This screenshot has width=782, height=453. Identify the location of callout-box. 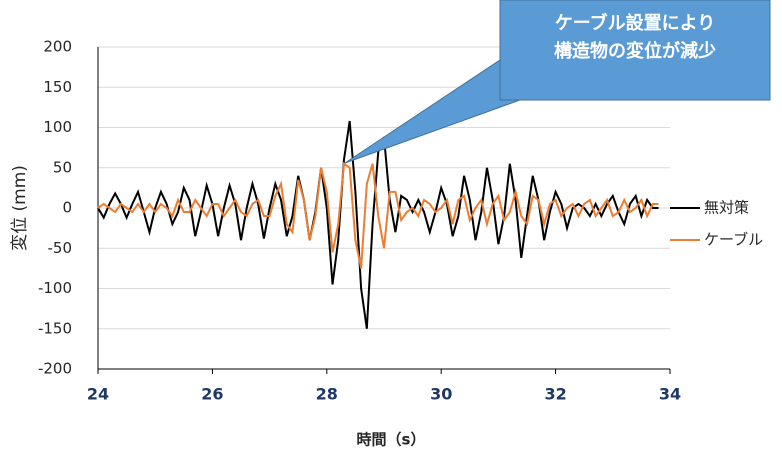
(635, 50).